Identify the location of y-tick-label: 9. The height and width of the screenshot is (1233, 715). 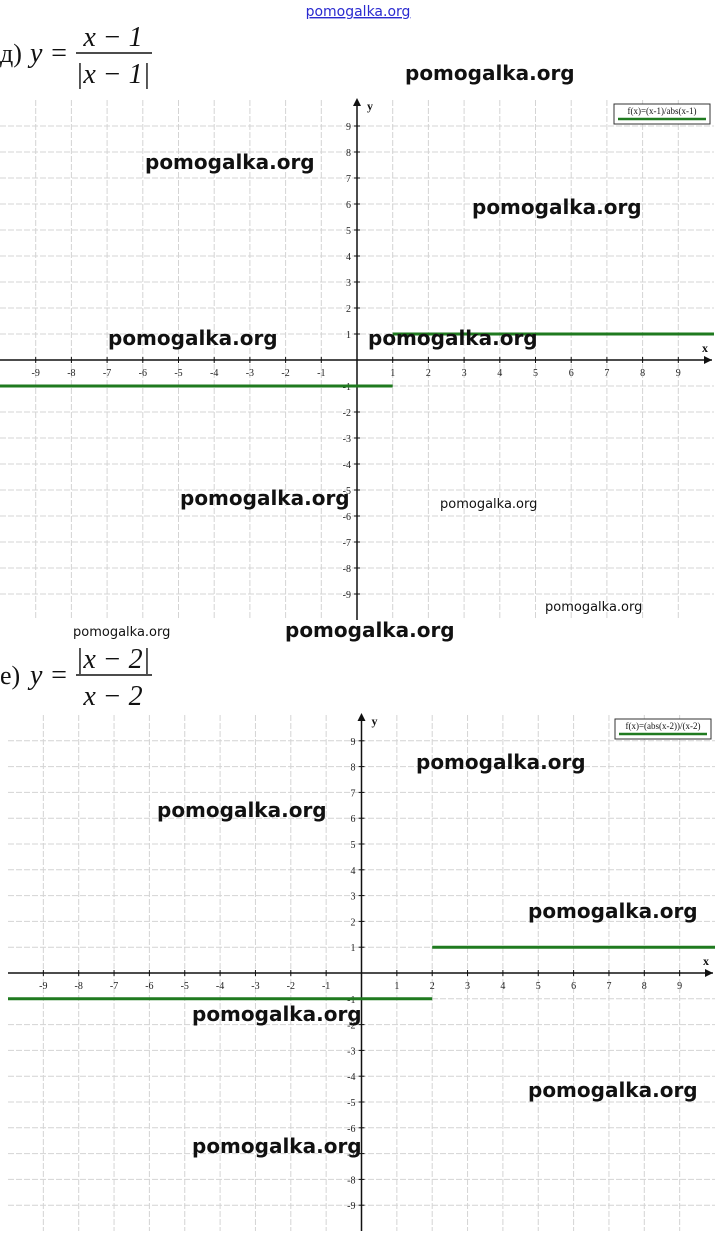
(348, 127).